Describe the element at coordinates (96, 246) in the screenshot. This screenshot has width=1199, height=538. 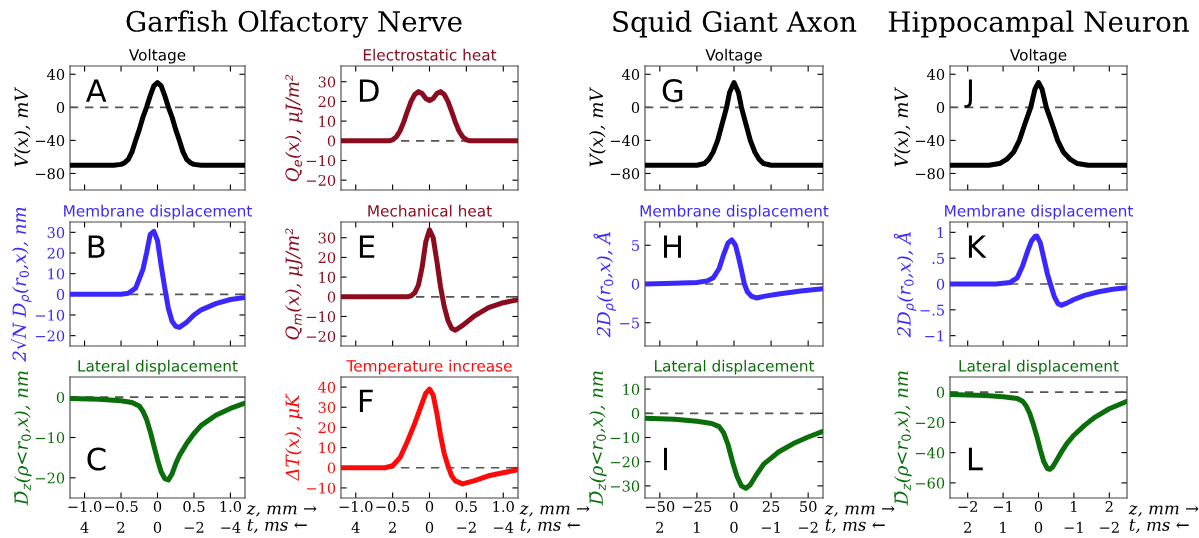
I see `annotation: B` at that location.